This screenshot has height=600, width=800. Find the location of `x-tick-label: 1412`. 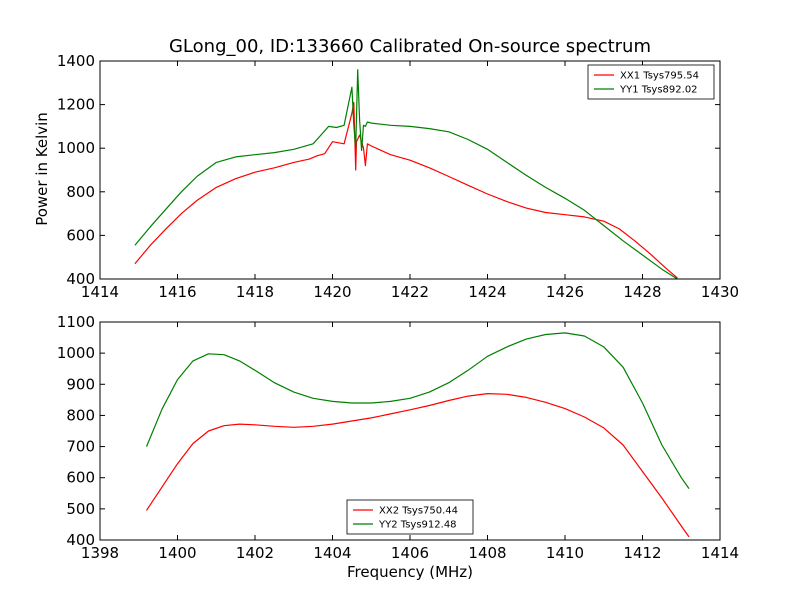

x-tick-label: 1412 is located at coordinates (642, 553).